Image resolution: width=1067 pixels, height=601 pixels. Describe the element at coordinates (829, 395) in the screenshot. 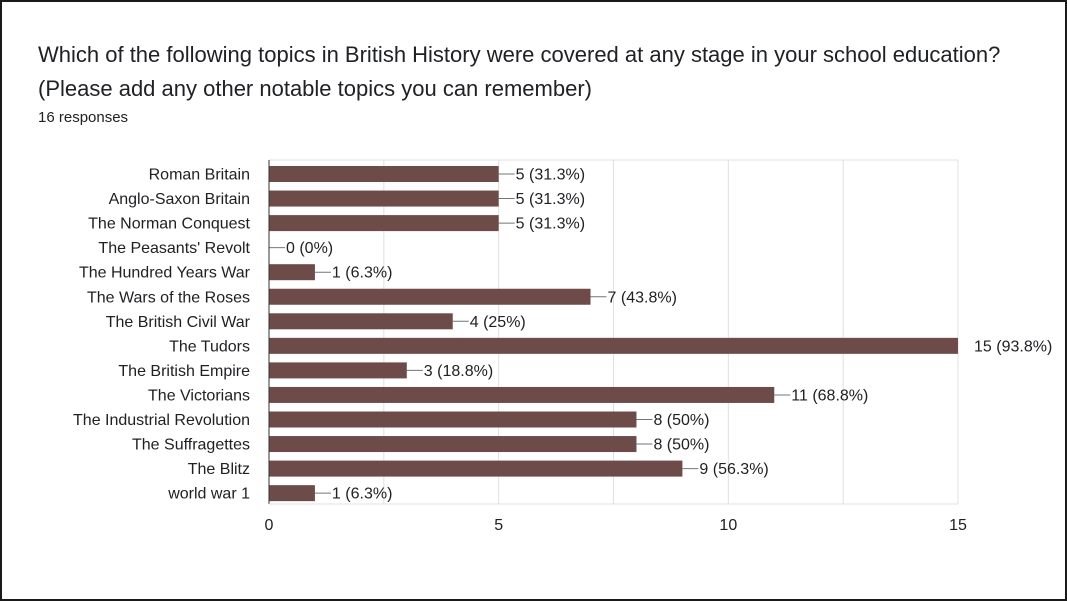

I see `data-label: 11 (68.8%)` at that location.